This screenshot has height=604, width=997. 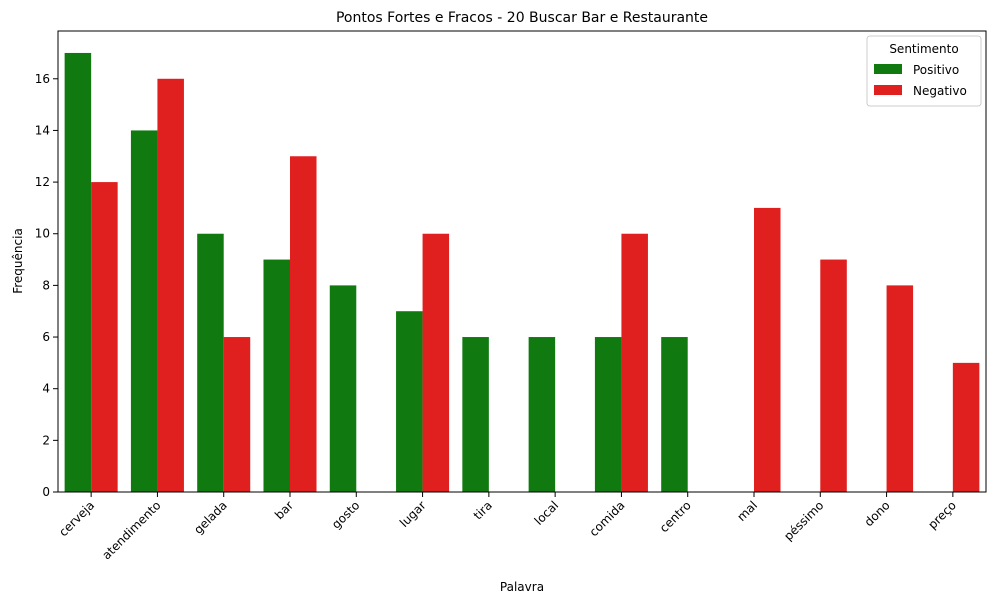 I want to click on x-axis-label: Palavra, so click(x=522, y=587).